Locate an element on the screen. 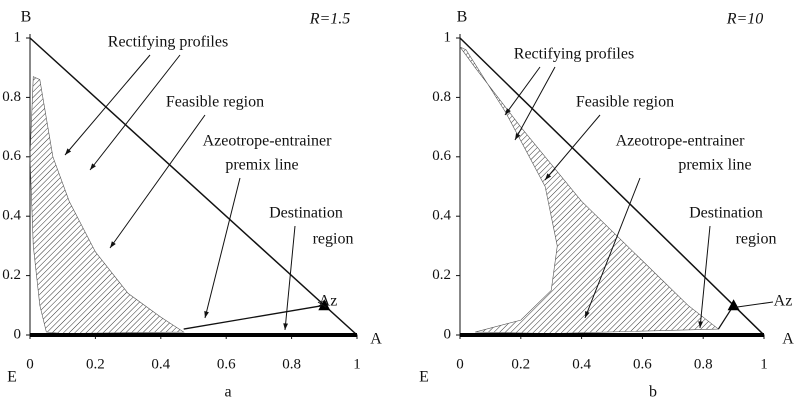 The image size is (797, 401). r-label: R=1.5 is located at coordinates (330, 19).